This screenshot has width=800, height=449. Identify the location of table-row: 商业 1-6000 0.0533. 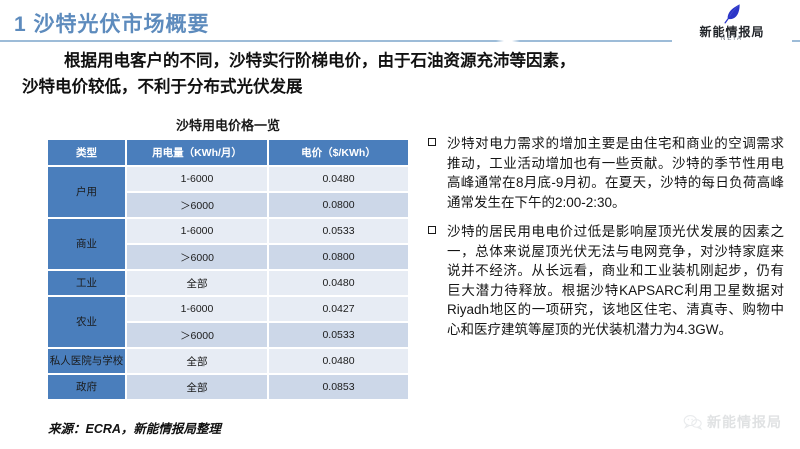
(228, 244).